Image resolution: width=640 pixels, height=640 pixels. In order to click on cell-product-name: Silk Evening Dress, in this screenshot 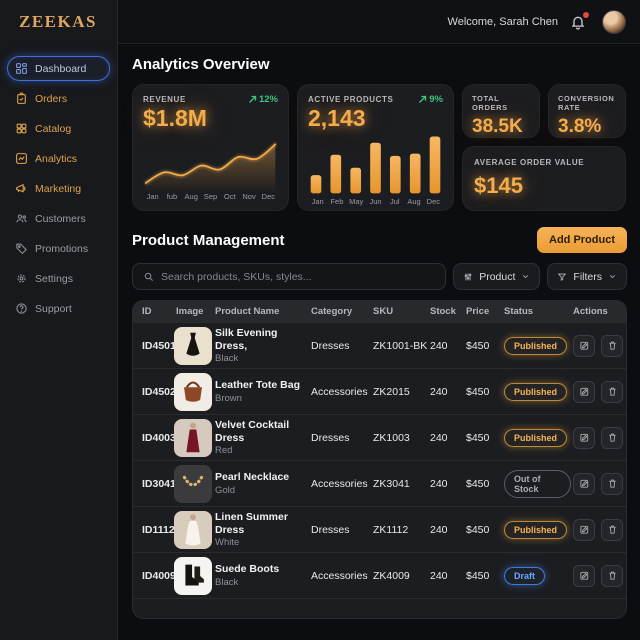, I will do `click(246, 339)`.